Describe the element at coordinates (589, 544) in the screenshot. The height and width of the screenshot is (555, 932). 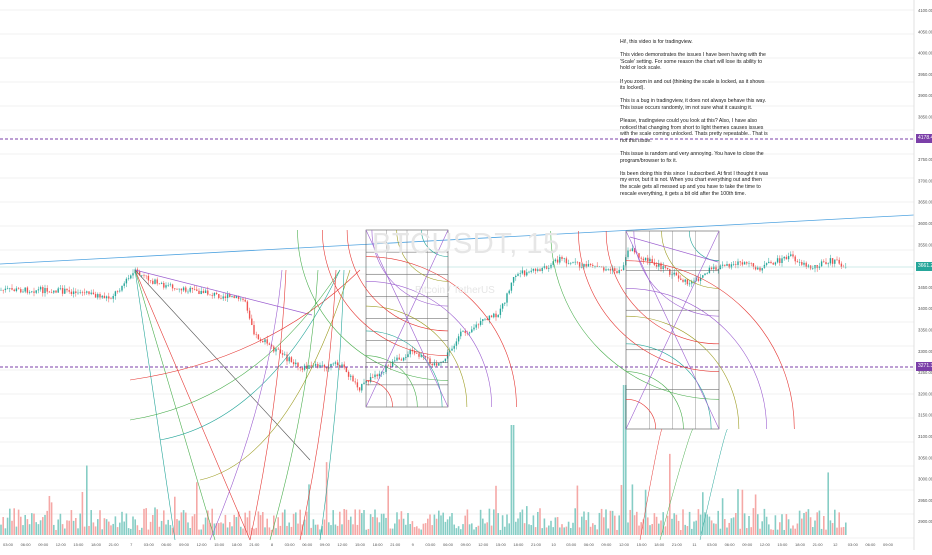
I see `time-axis-tick: 06:00` at that location.